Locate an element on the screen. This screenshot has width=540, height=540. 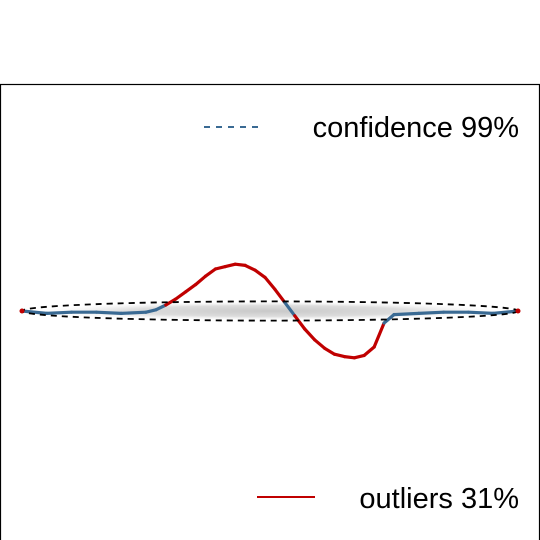
legend-outliers: outliers 31% is located at coordinates (388, 499).